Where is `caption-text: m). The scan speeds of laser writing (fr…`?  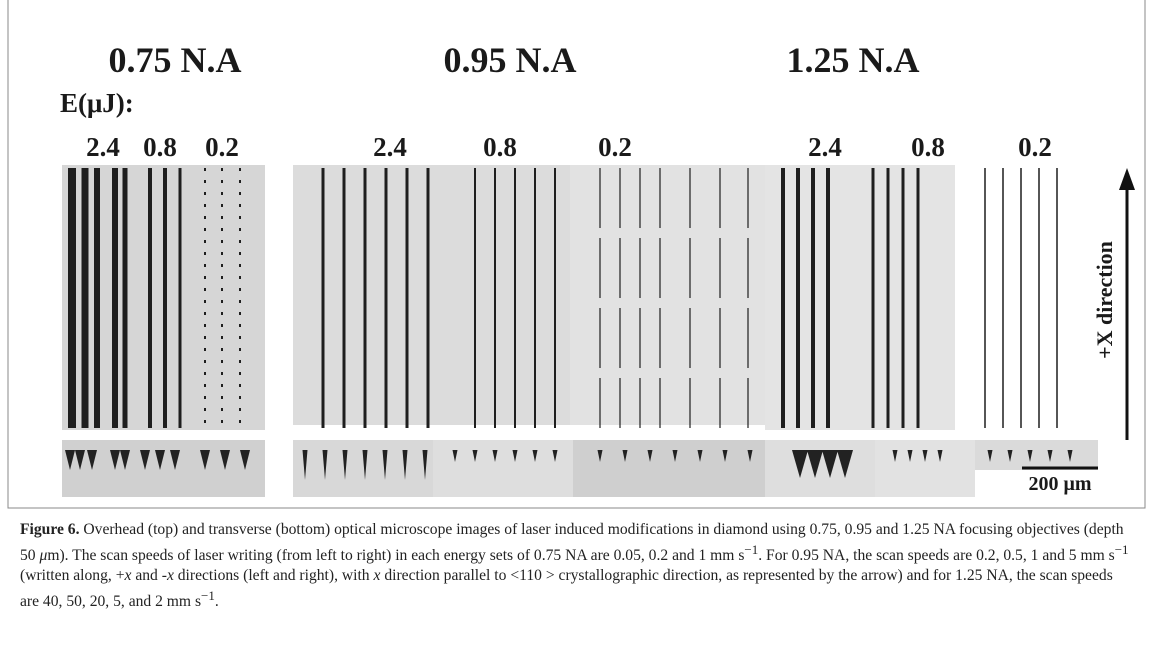 caption-text: m). The scan speeds of laser writing (fr… is located at coordinates (396, 556).